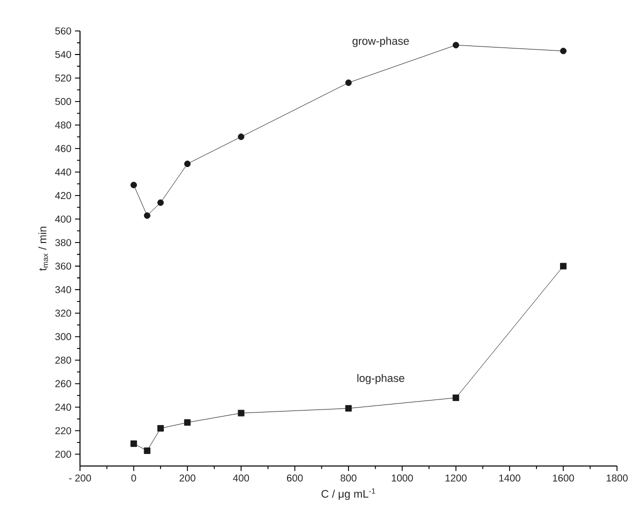 This screenshot has width=635, height=530. What do you see at coordinates (63, 242) in the screenshot?
I see `y-tick-label: 380` at bounding box center [63, 242].